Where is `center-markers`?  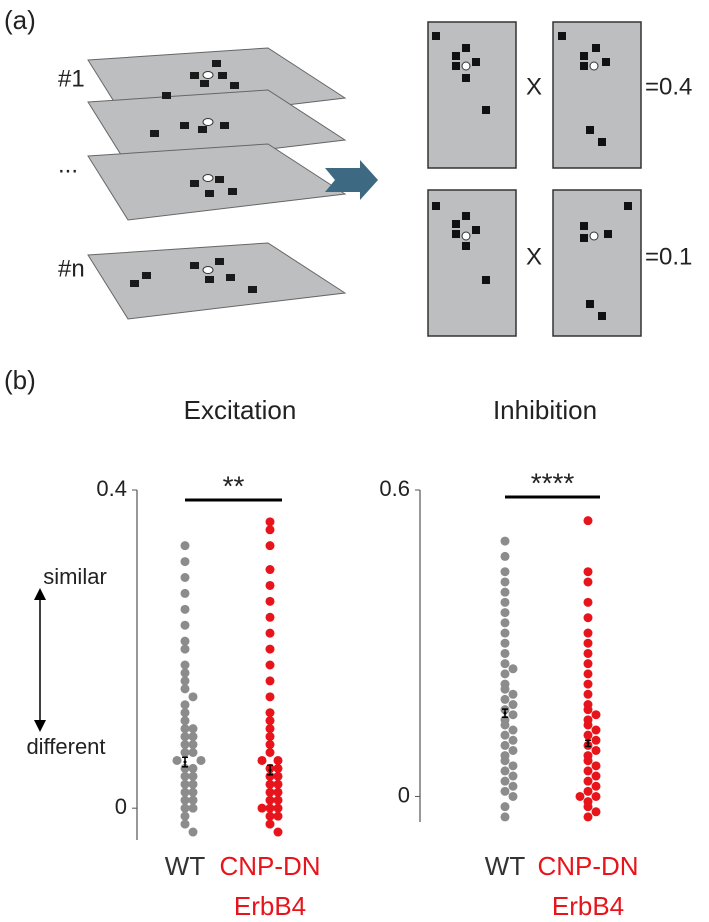 center-markers is located at coordinates (208, 172).